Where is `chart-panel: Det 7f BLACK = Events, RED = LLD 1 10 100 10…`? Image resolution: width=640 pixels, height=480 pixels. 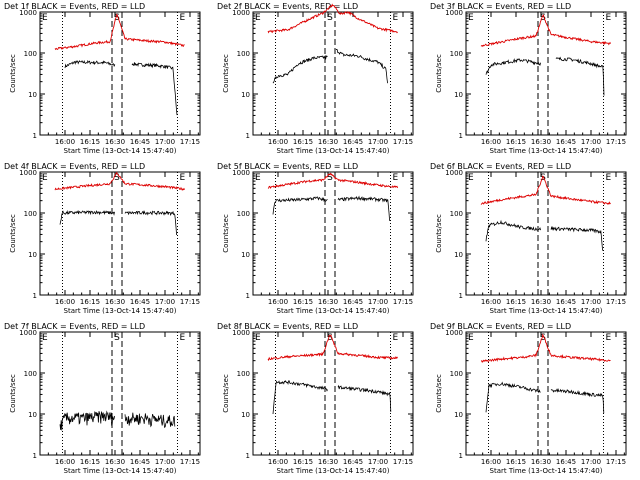 chart-panel: Det 7f BLACK = Events, RED = LLD 1 10 100 10… is located at coordinates (102, 398).